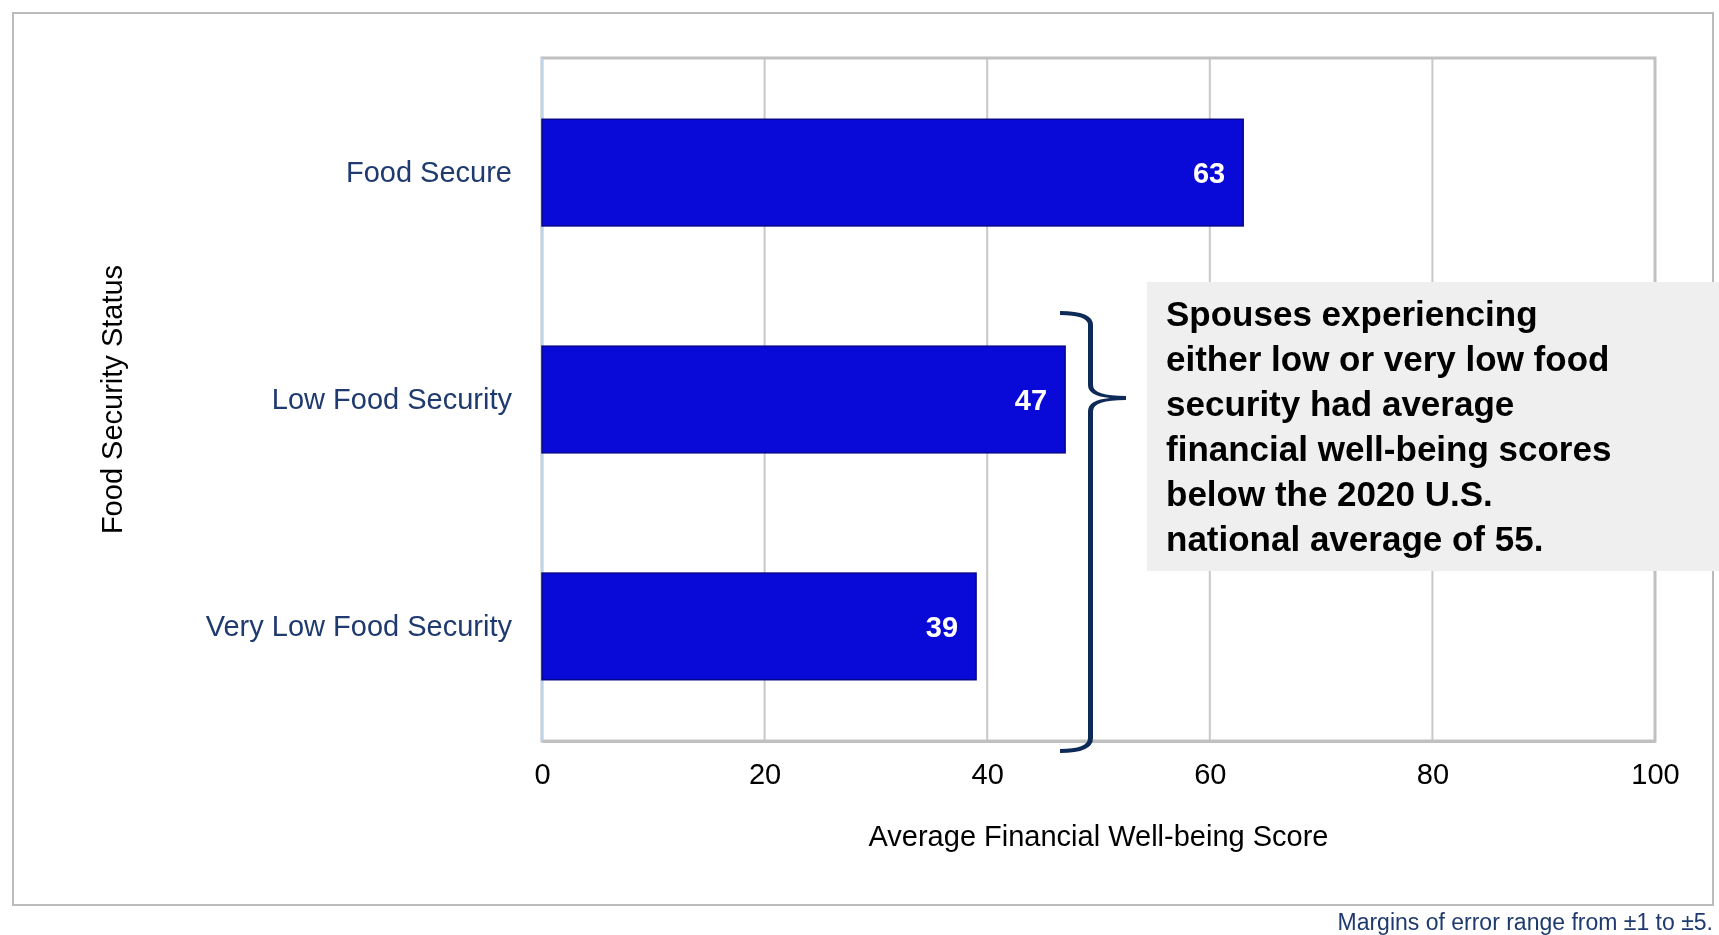 Image resolution: width=1719 pixels, height=935 pixels. What do you see at coordinates (1389, 426) in the screenshot?
I see `annotation: Spouses experiencing either low or very low food security had average financial well-being scores below the 2020 U.S. national average of 55.` at bounding box center [1389, 426].